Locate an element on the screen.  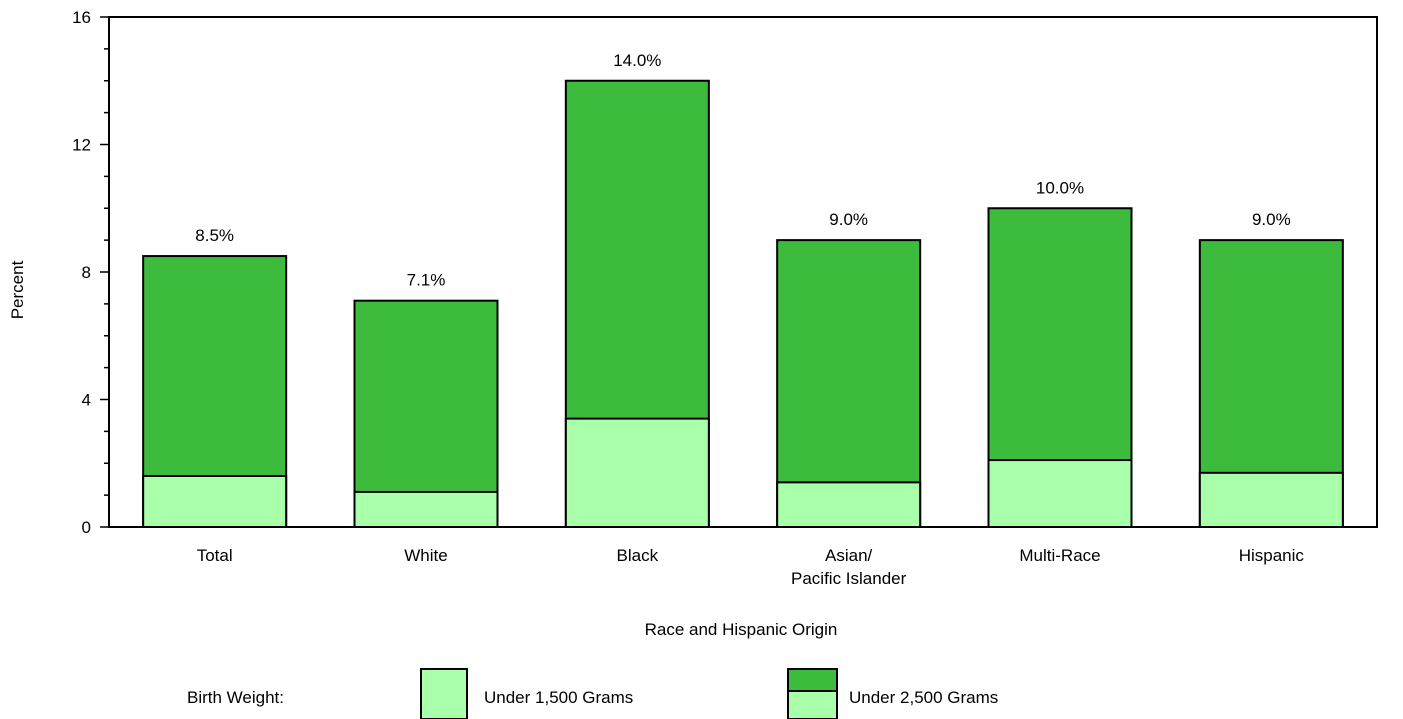
data-label: 14.0% is located at coordinates (637, 60).